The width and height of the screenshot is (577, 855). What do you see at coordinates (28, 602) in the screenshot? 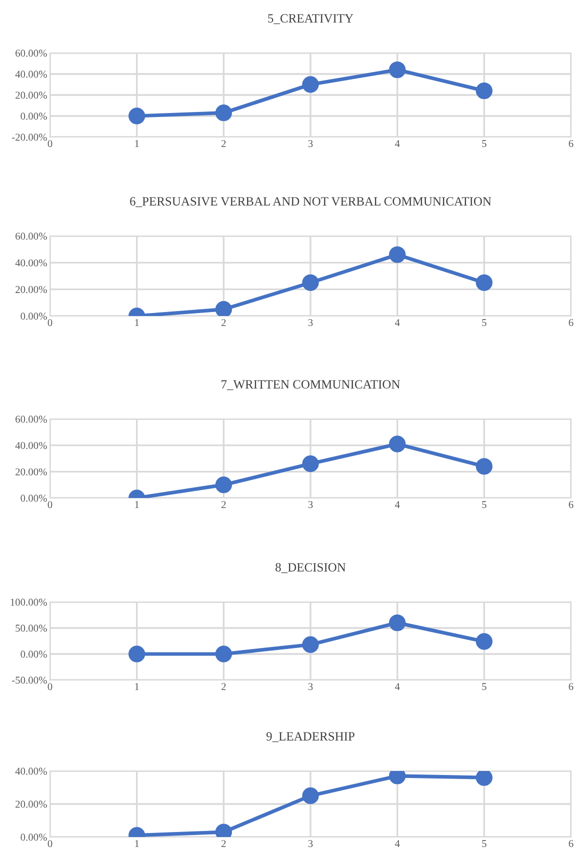
I see `y-tick-label: 100.00%` at bounding box center [28, 602].